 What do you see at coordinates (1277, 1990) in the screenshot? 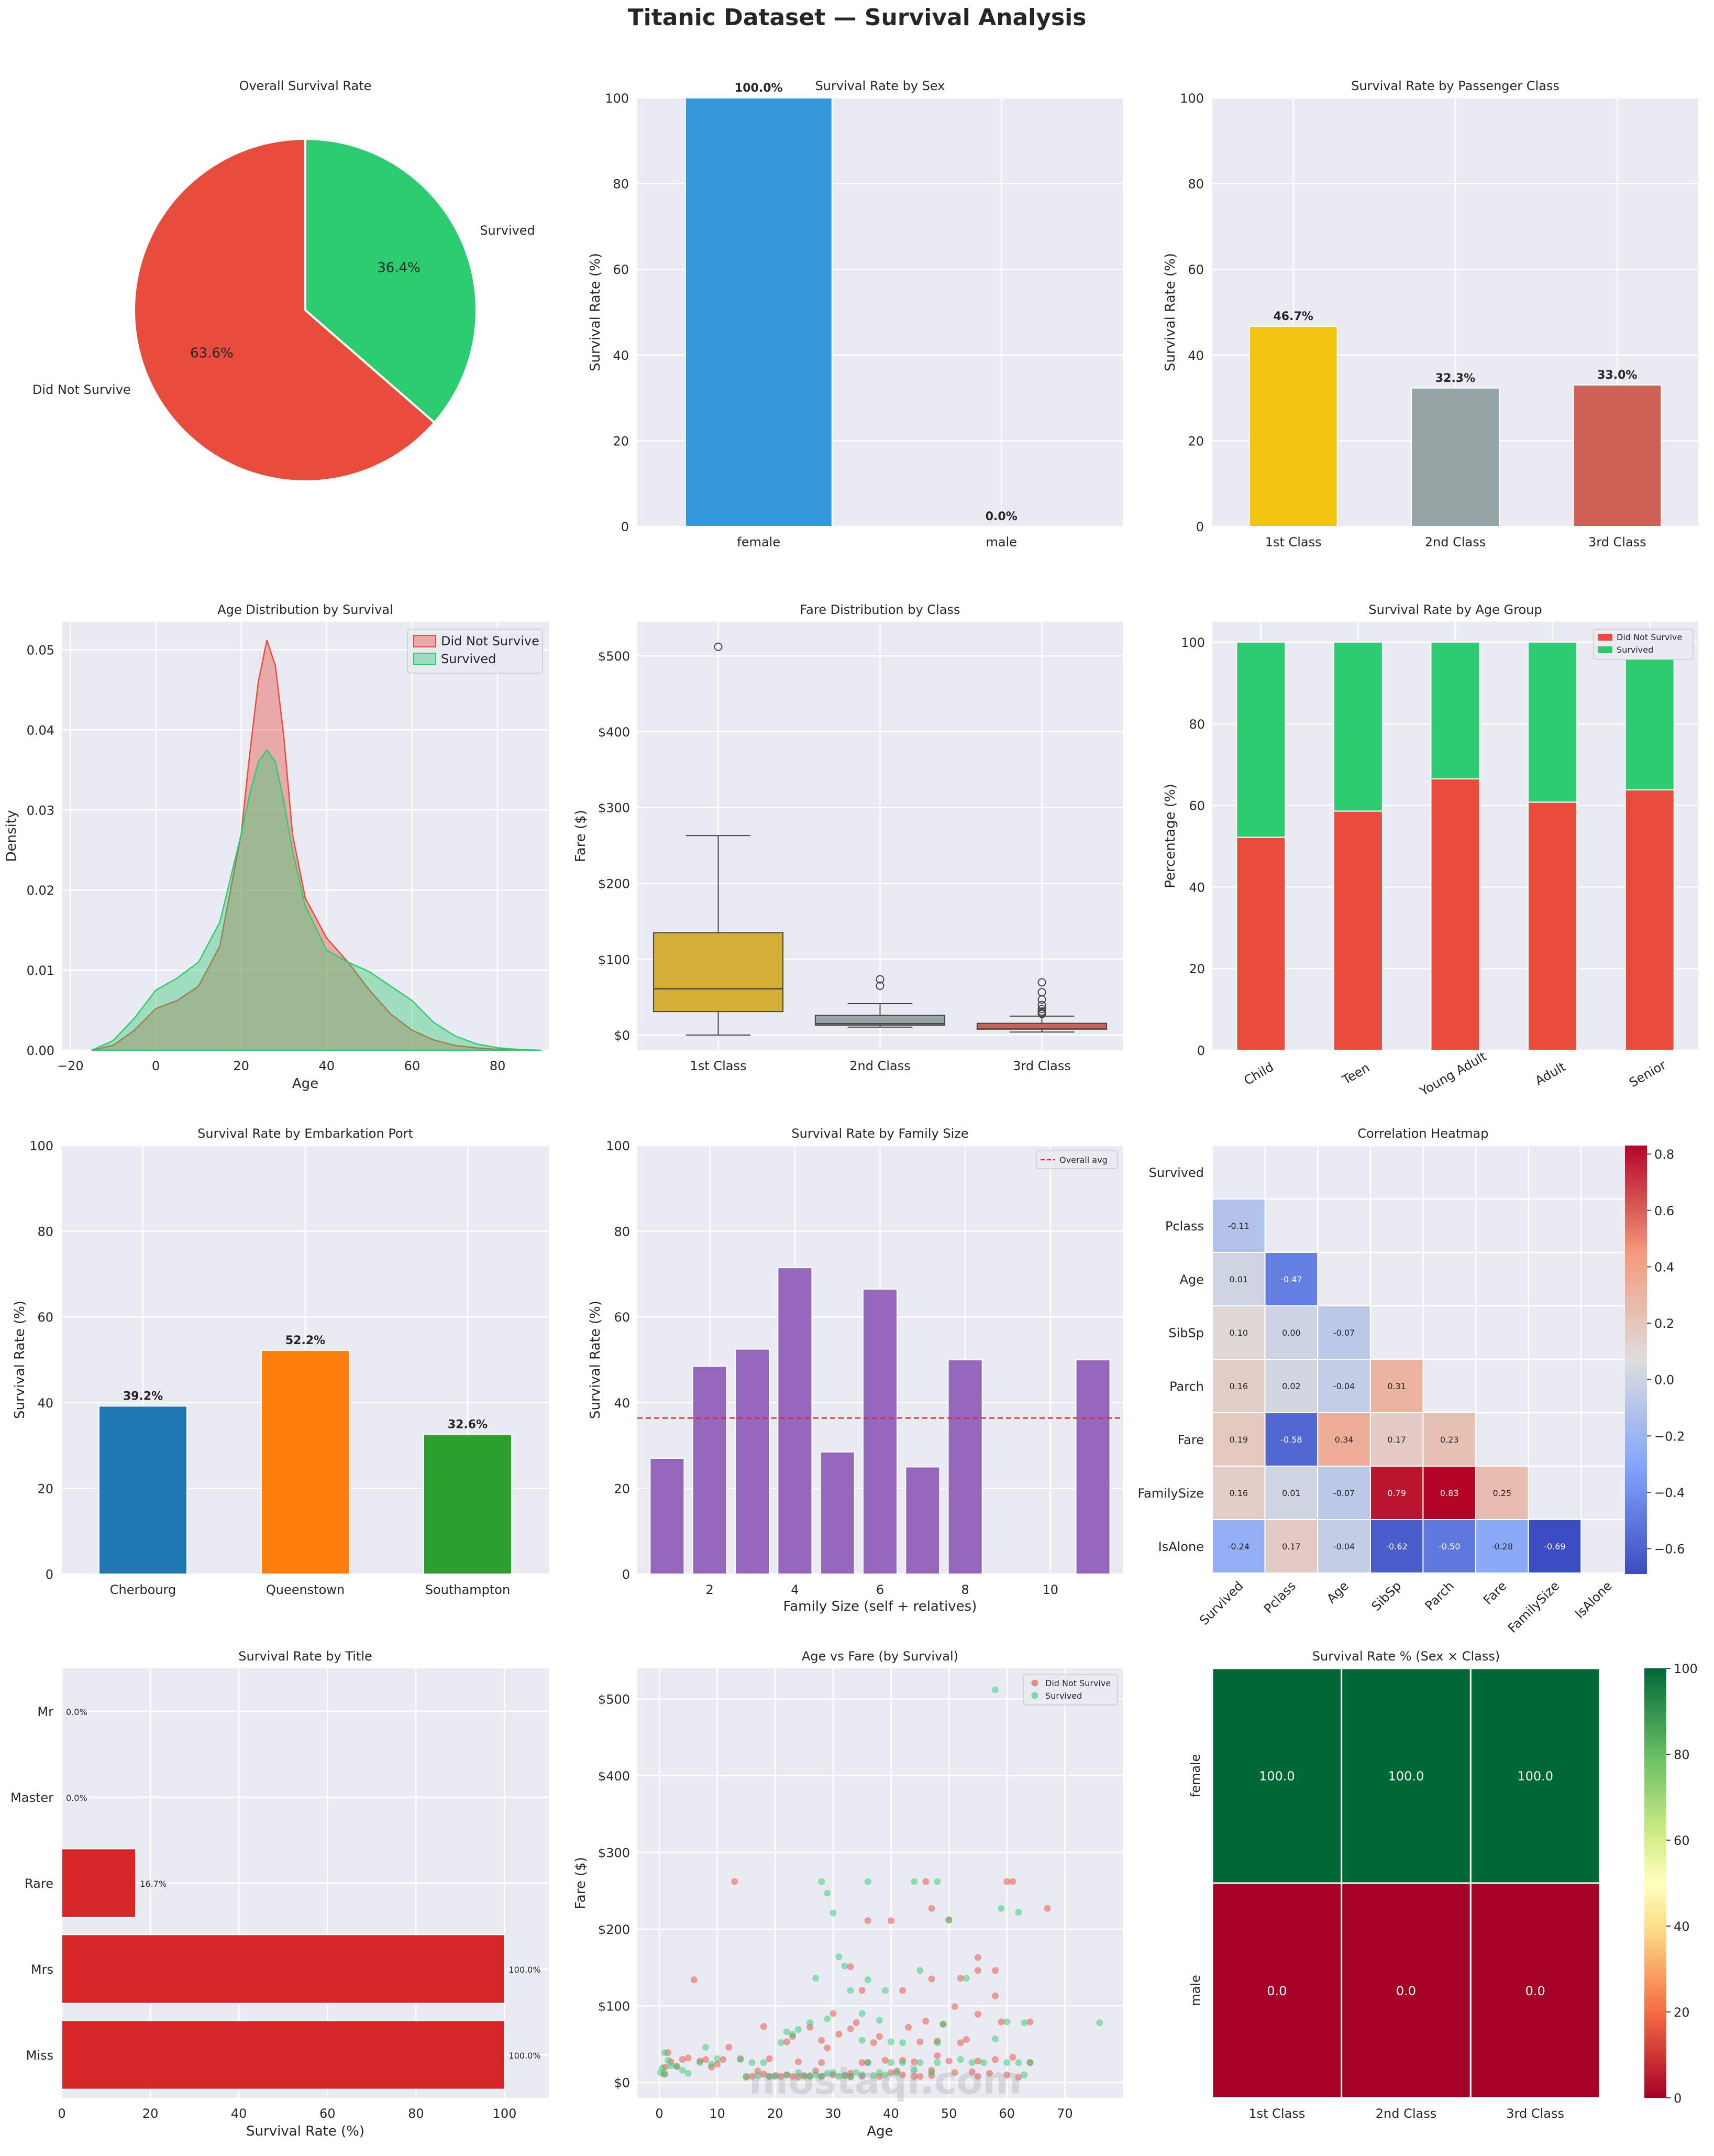
I see `sexclass-cell` at bounding box center [1277, 1990].